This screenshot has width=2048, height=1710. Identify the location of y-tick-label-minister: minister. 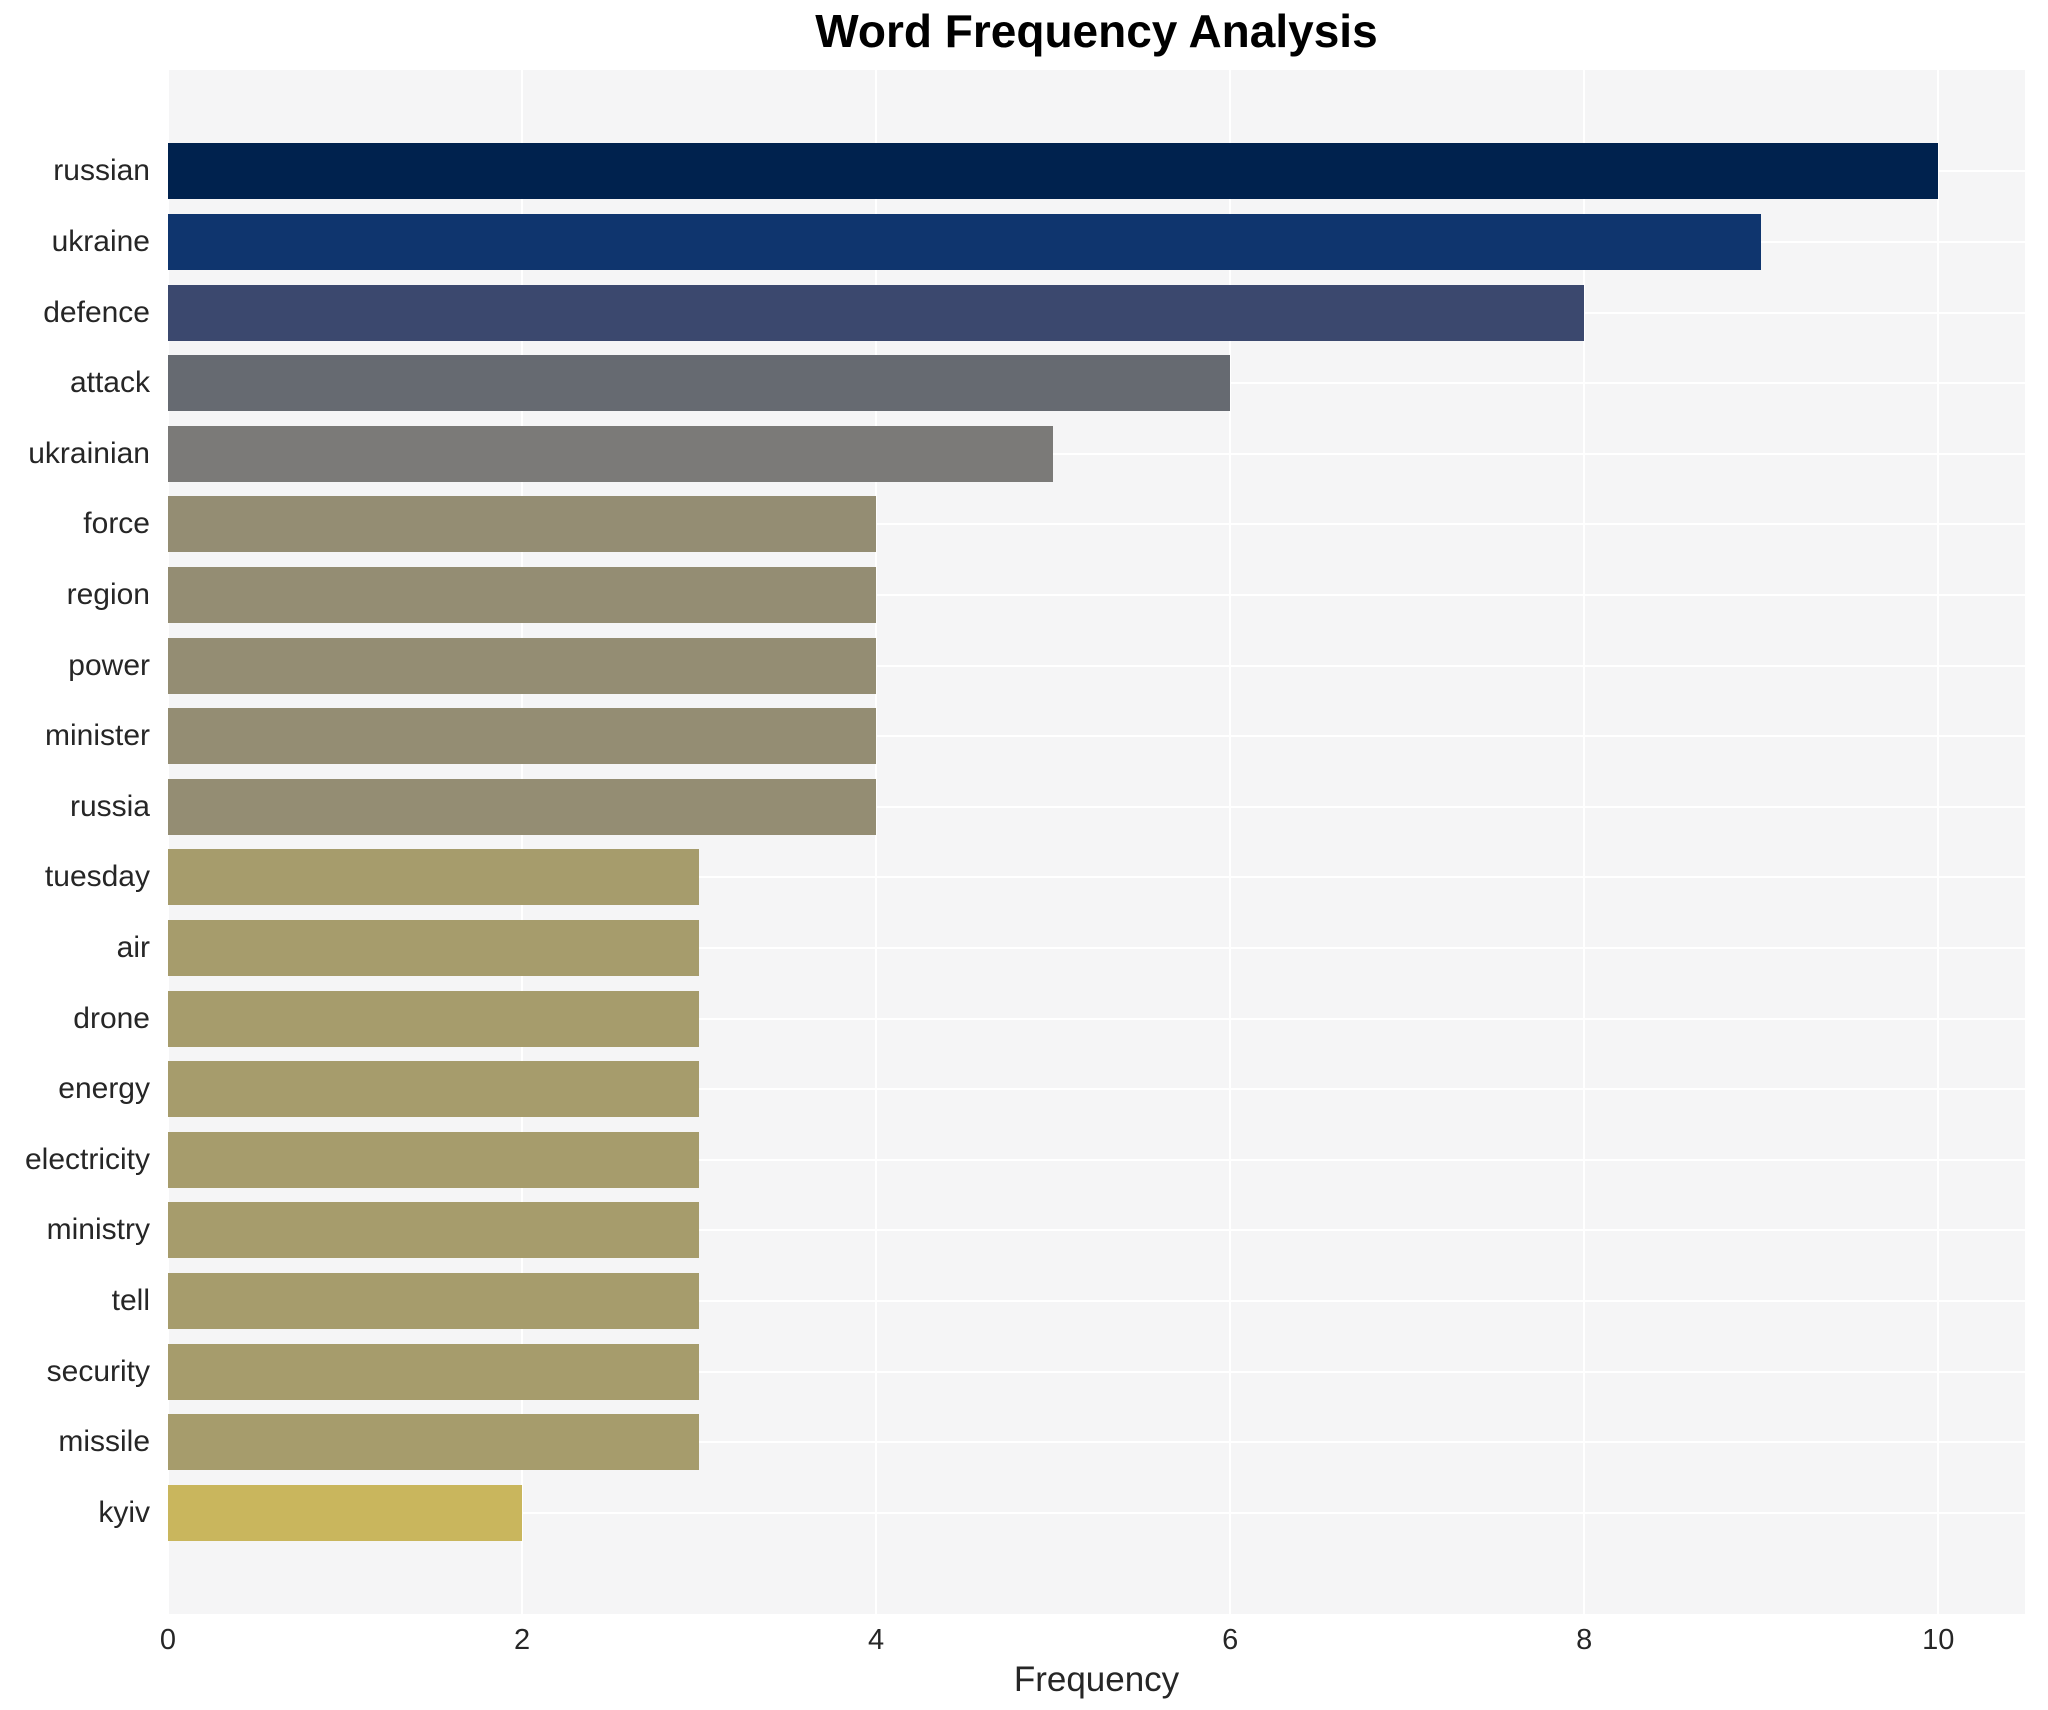
(97, 736).